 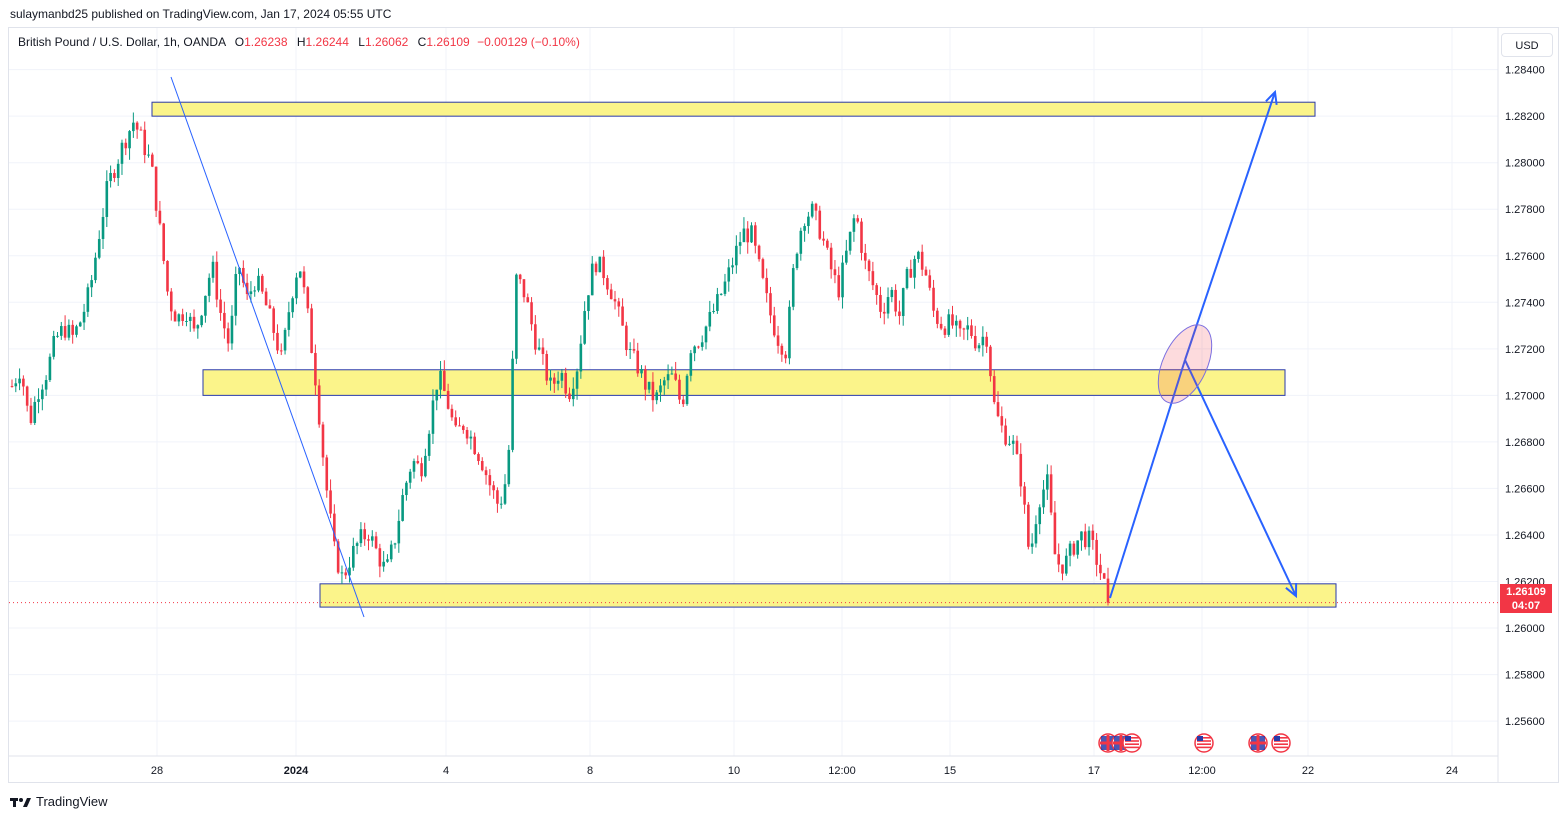 I want to click on zone-middle, so click(x=744, y=382).